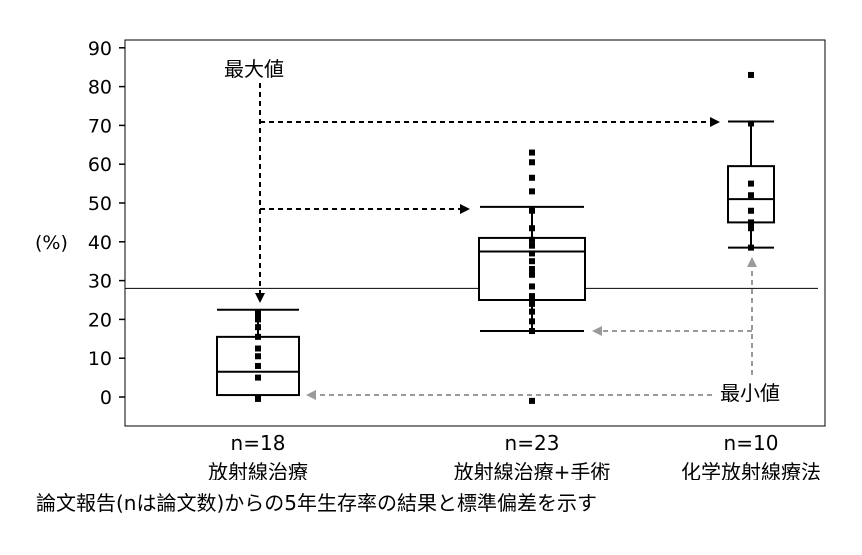 Image resolution: width=862 pixels, height=555 pixels. What do you see at coordinates (100, 49) in the screenshot?
I see `y-tick-label: 90` at bounding box center [100, 49].